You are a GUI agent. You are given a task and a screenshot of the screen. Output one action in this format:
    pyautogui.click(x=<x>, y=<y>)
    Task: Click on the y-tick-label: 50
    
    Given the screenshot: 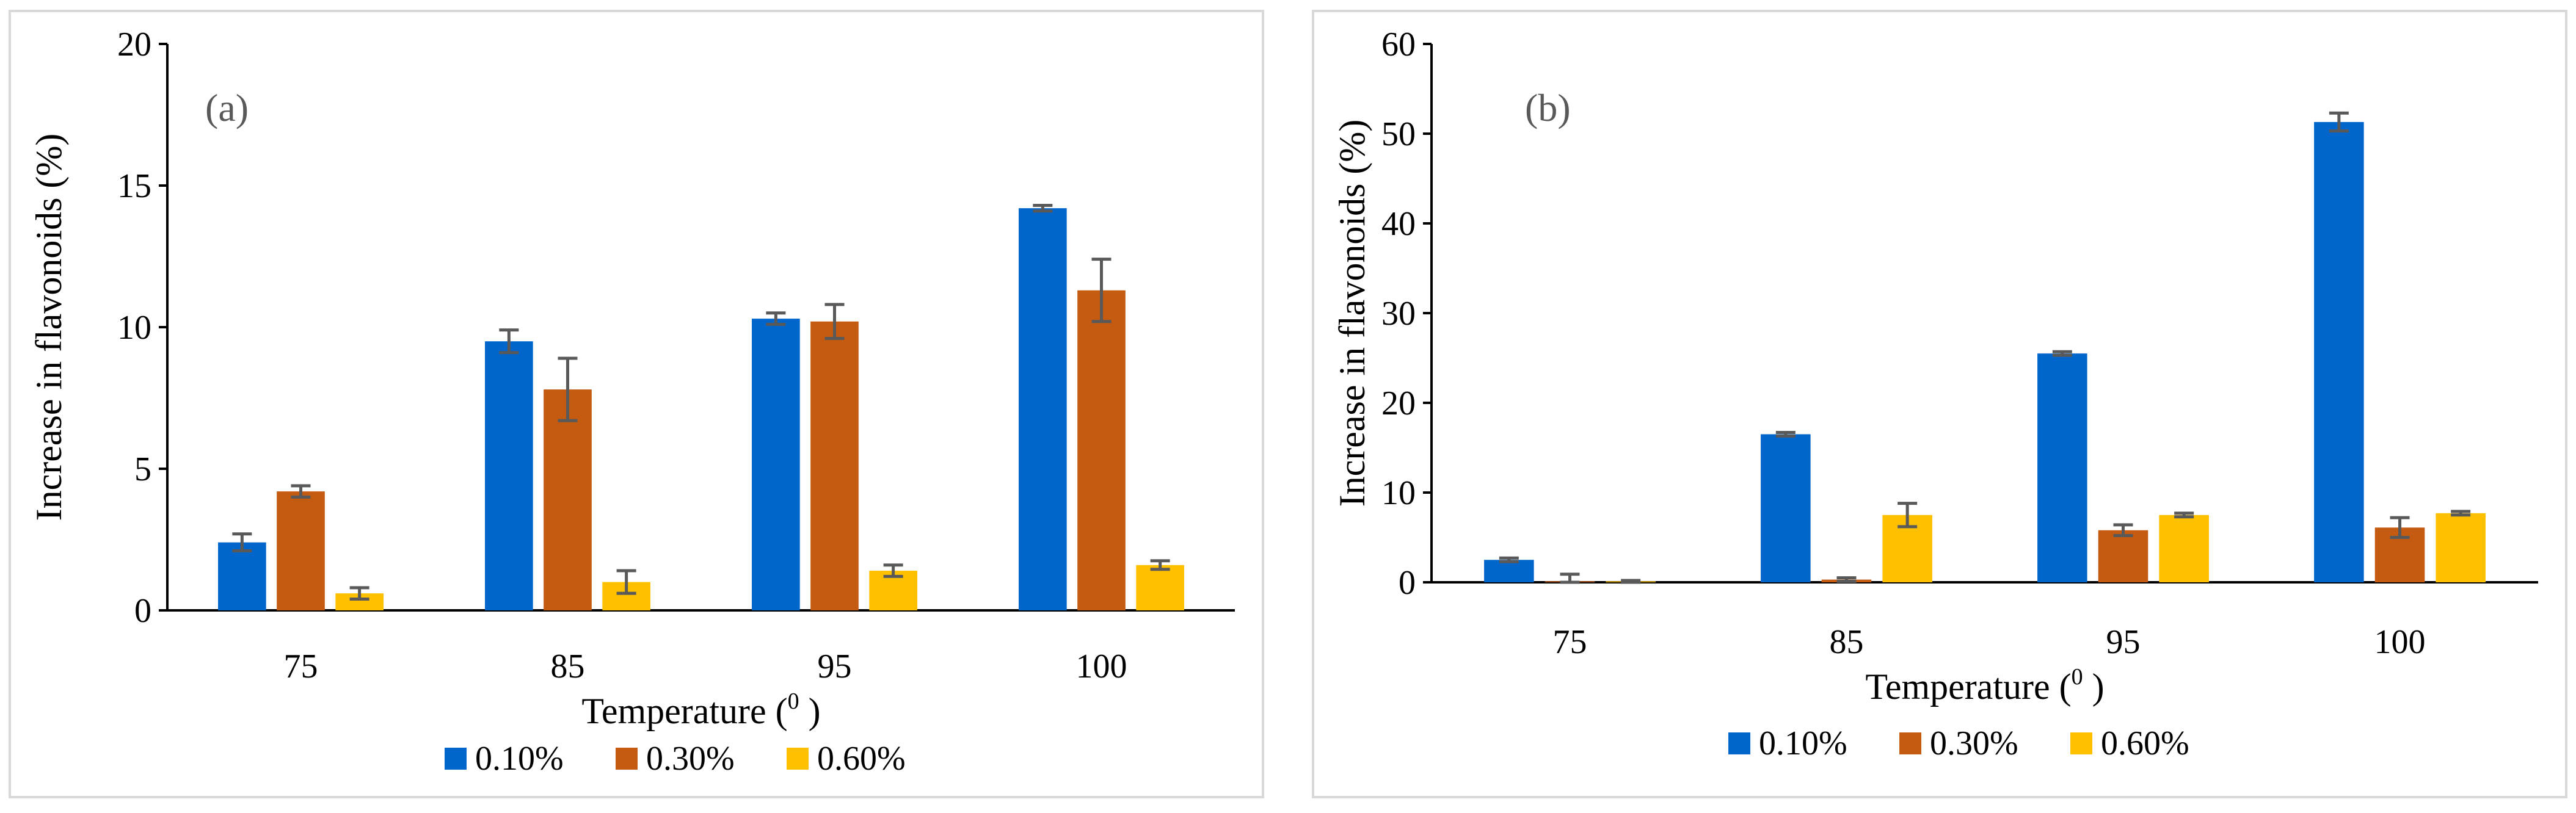 What is the action you would take?
    pyautogui.click(x=1398, y=134)
    